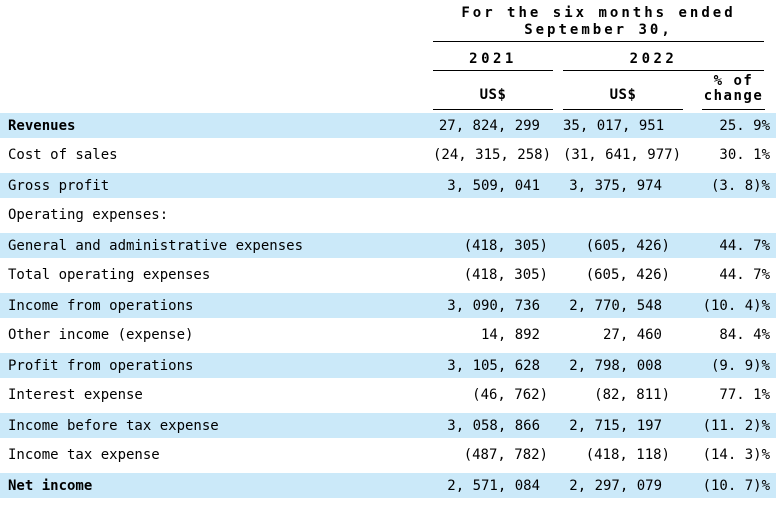 This screenshot has width=776, height=506. What do you see at coordinates (156, 245) in the screenshot?
I see `row-label: General and administrative expenses` at bounding box center [156, 245].